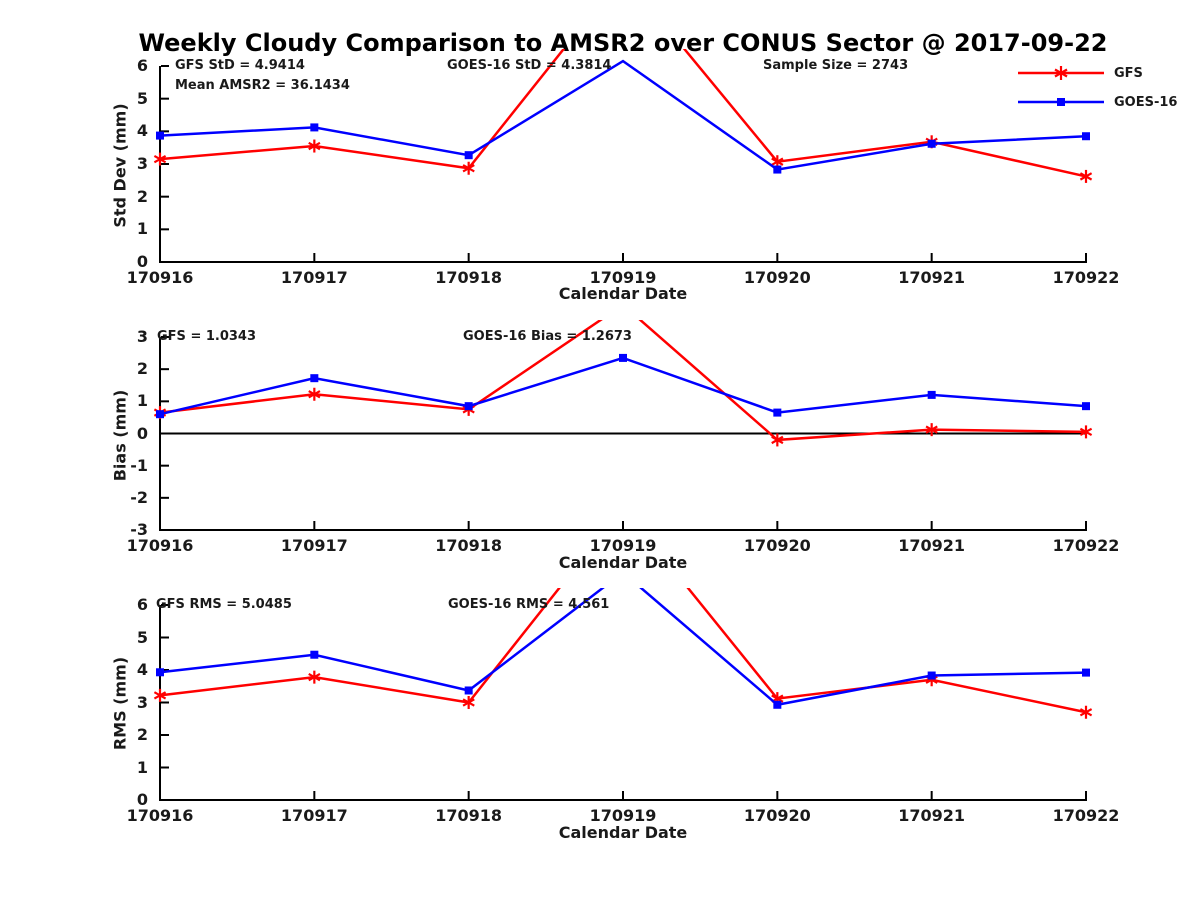  Describe the element at coordinates (547, 336) in the screenshot. I see `annotation-goes-bias: GOES-16 Bias = 1.2673` at that location.